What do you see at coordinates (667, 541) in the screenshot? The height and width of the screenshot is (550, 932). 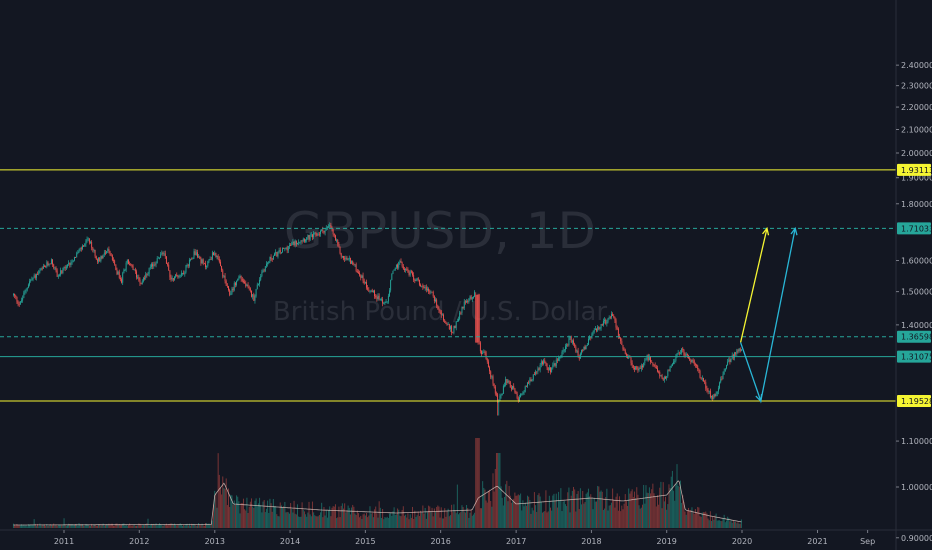 I see `time-tick-2019: 2019` at bounding box center [667, 541].